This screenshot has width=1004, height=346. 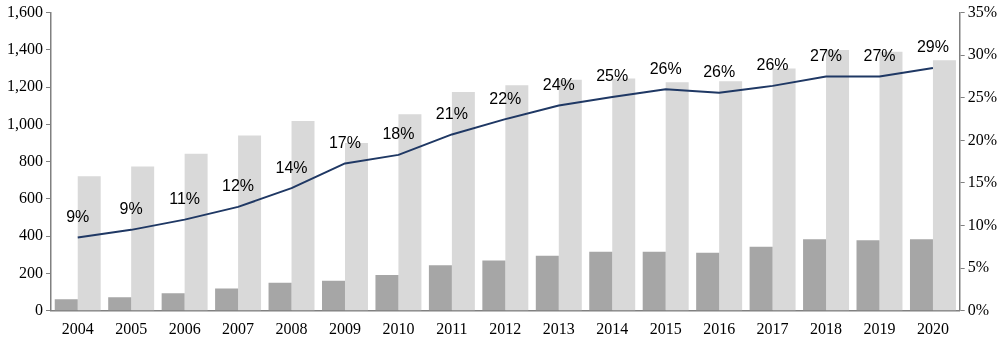 What do you see at coordinates (982, 54) in the screenshot?
I see `y2-tick-label: 30%` at bounding box center [982, 54].